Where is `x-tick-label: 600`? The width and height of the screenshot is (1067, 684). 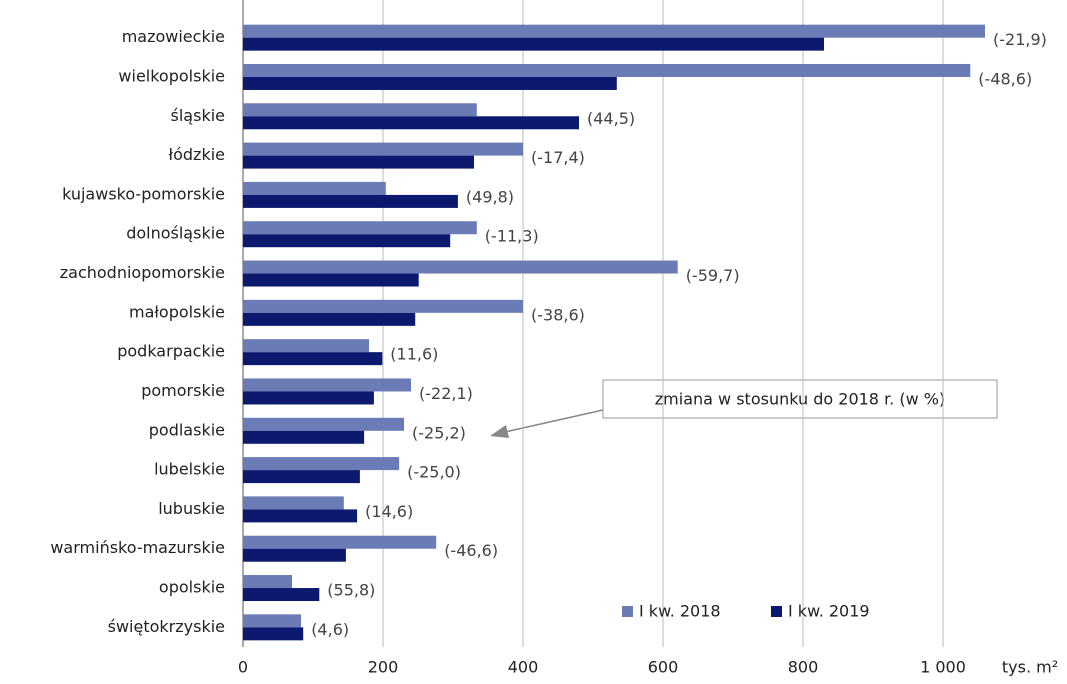
x-tick-label: 600 is located at coordinates (663, 667).